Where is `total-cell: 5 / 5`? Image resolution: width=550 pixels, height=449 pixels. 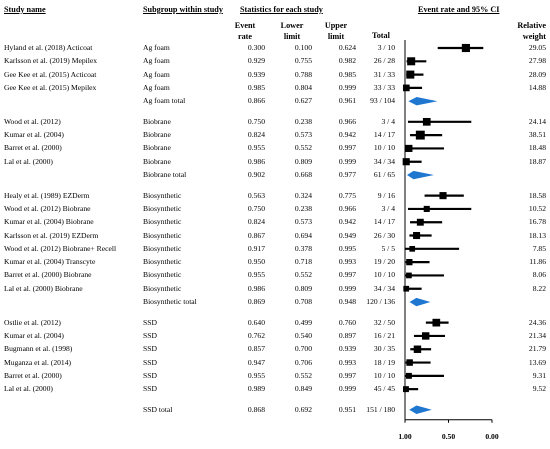
total-cell: 5 / 5 is located at coordinates (388, 248).